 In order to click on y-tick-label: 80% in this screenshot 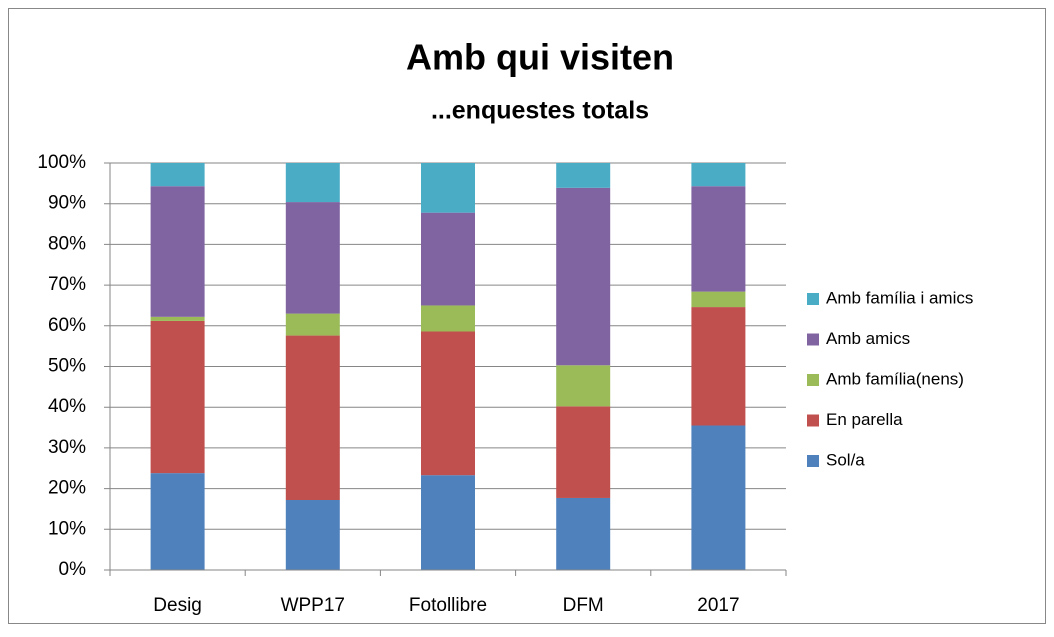, I will do `click(67, 243)`.